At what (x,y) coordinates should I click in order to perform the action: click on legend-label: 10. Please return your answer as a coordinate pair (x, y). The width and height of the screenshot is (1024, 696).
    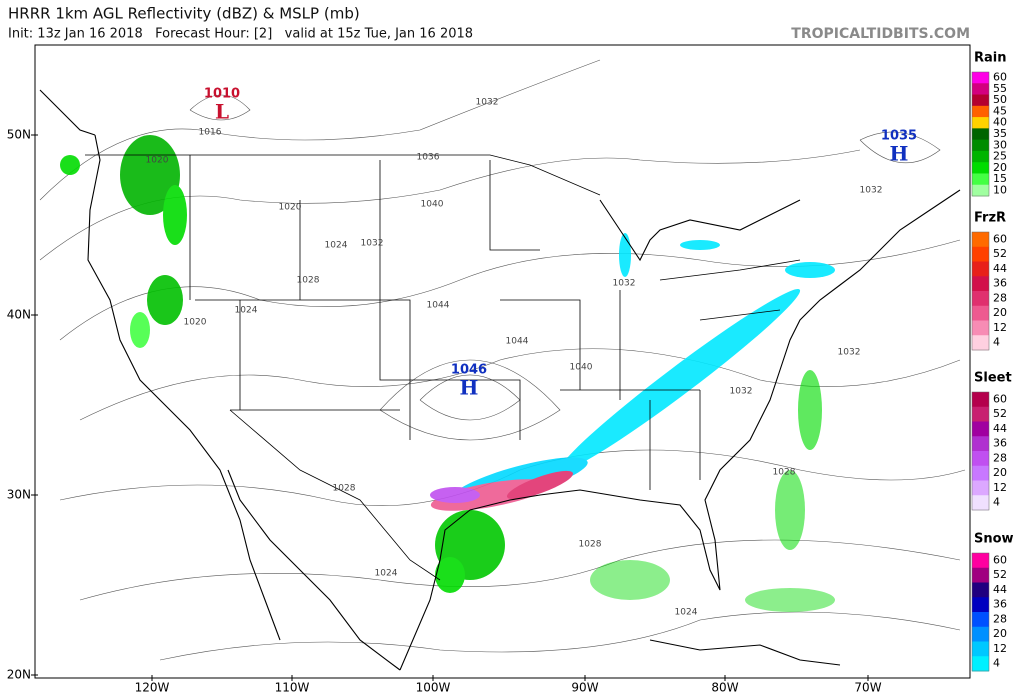
    Looking at the image, I should click on (1000, 189).